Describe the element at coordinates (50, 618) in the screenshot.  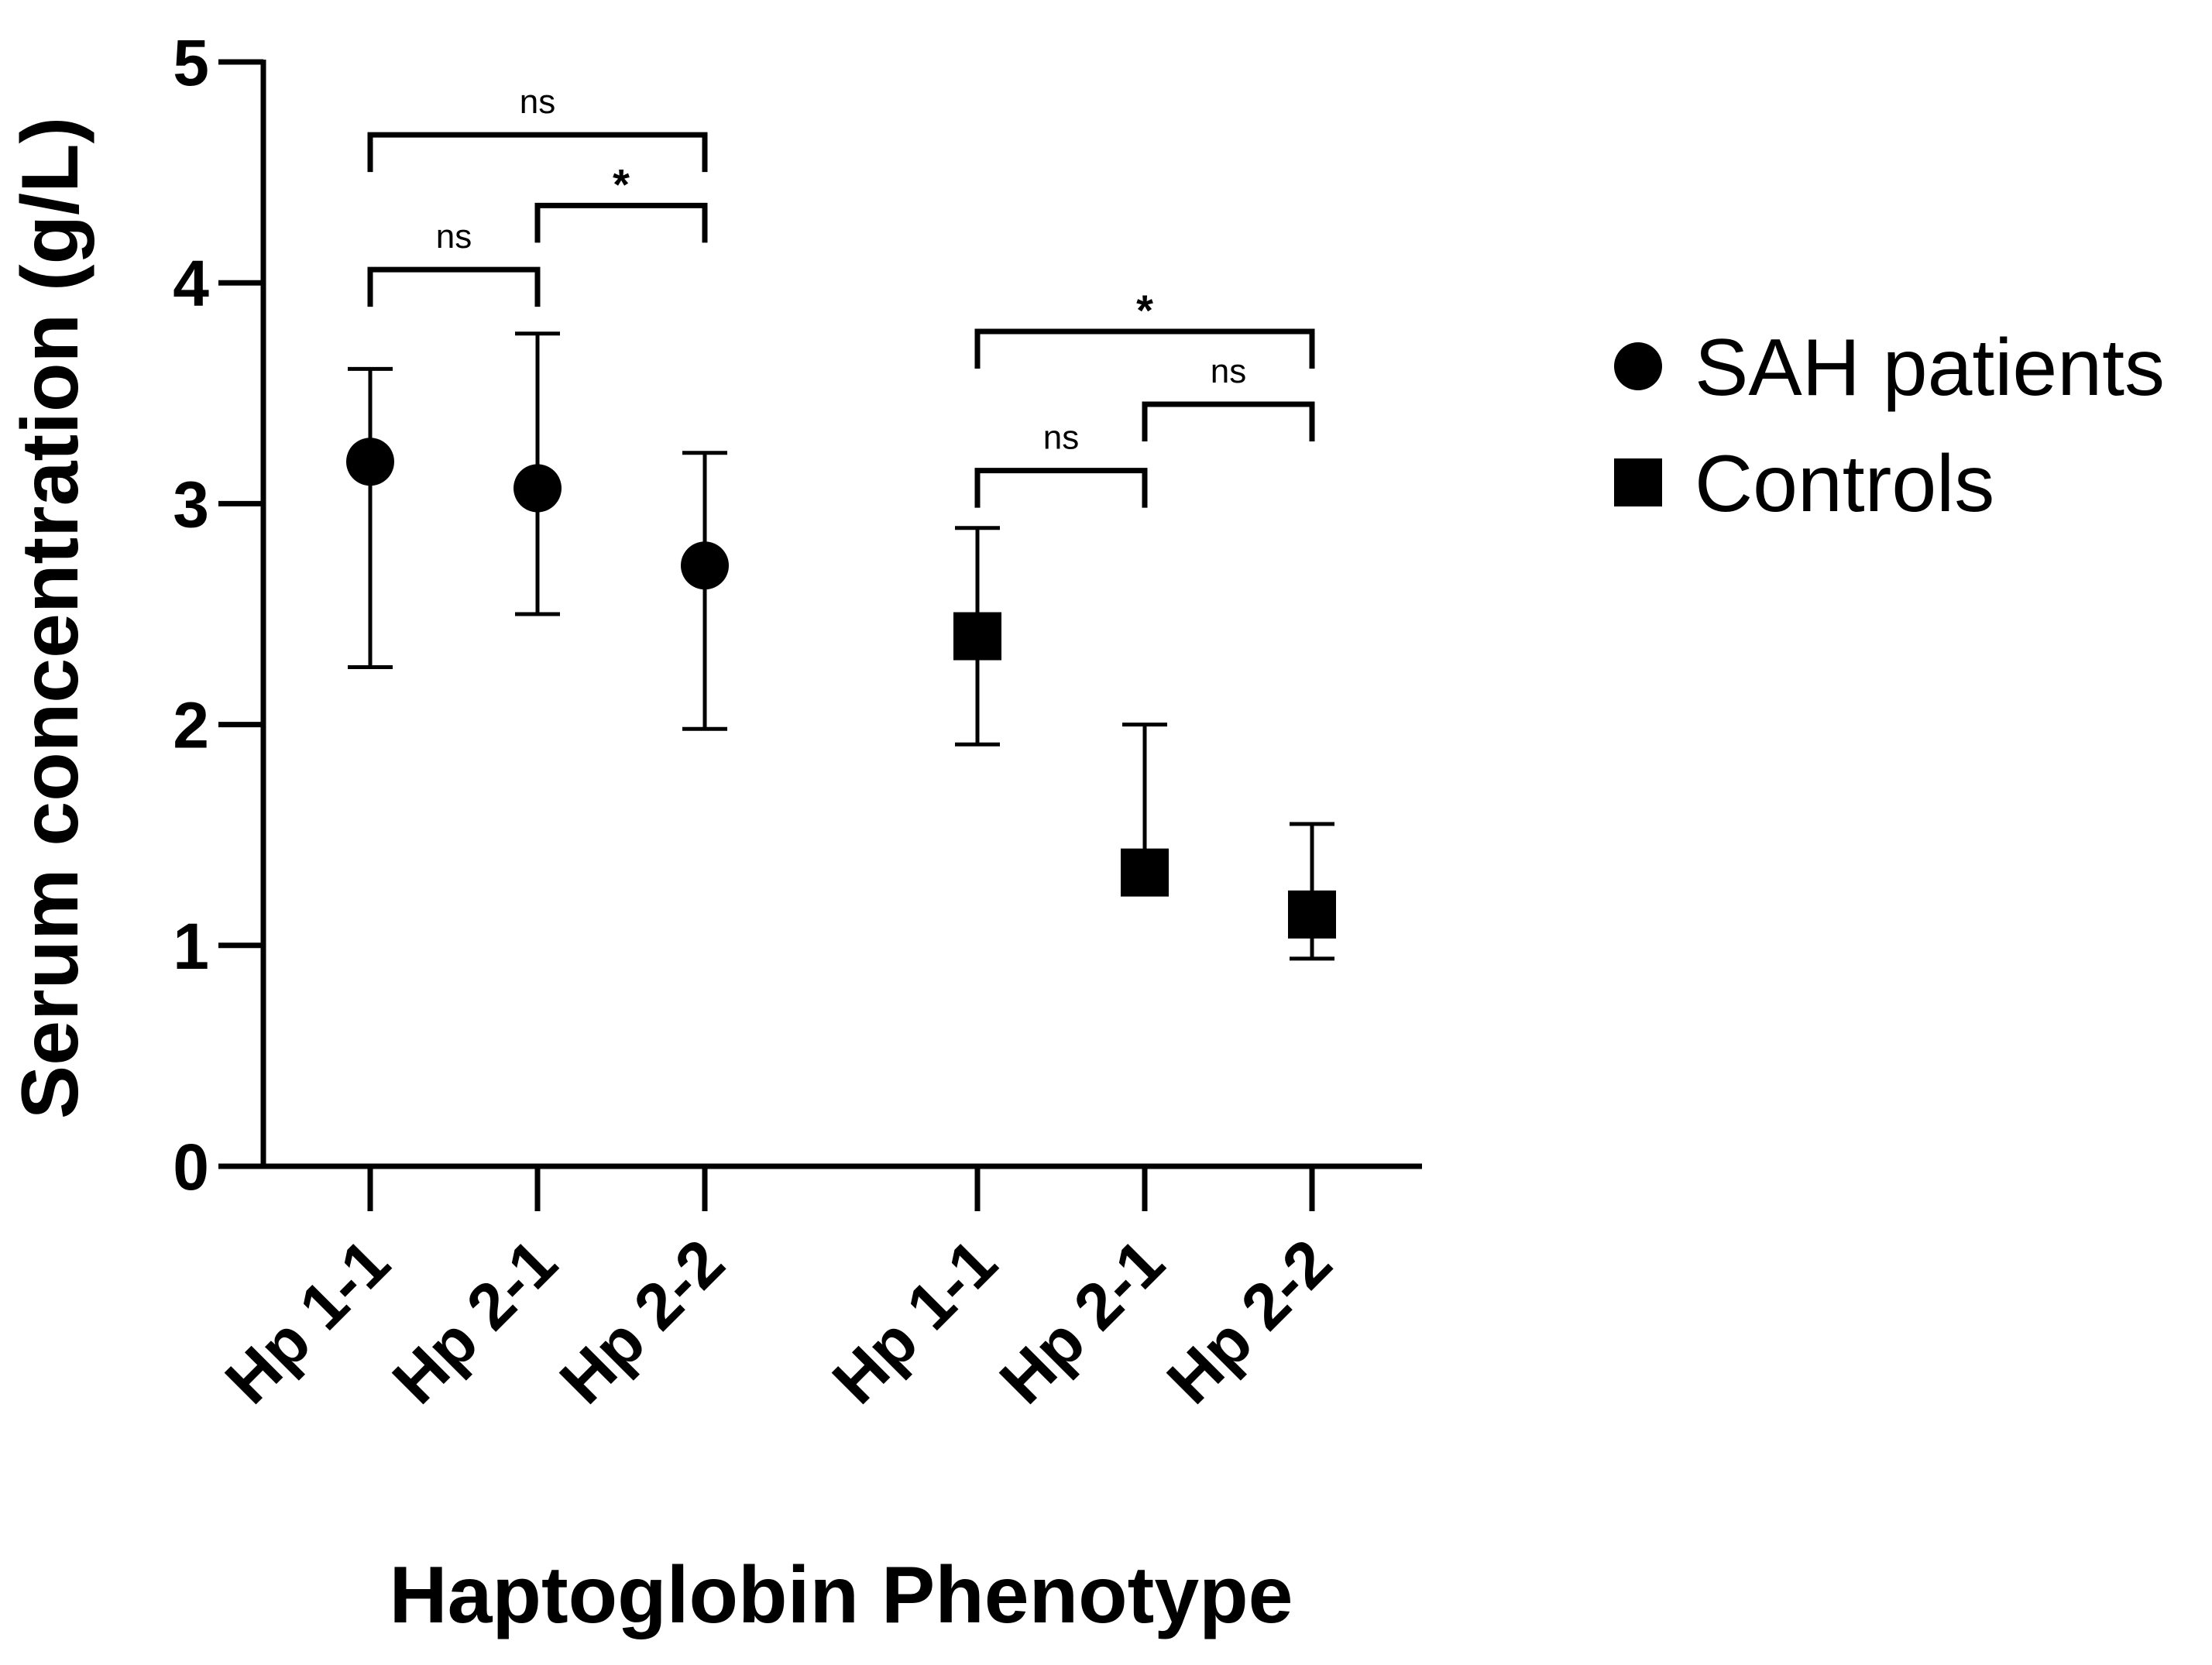
I see `y-axis-title: Serum concentration (g/L)` at that location.